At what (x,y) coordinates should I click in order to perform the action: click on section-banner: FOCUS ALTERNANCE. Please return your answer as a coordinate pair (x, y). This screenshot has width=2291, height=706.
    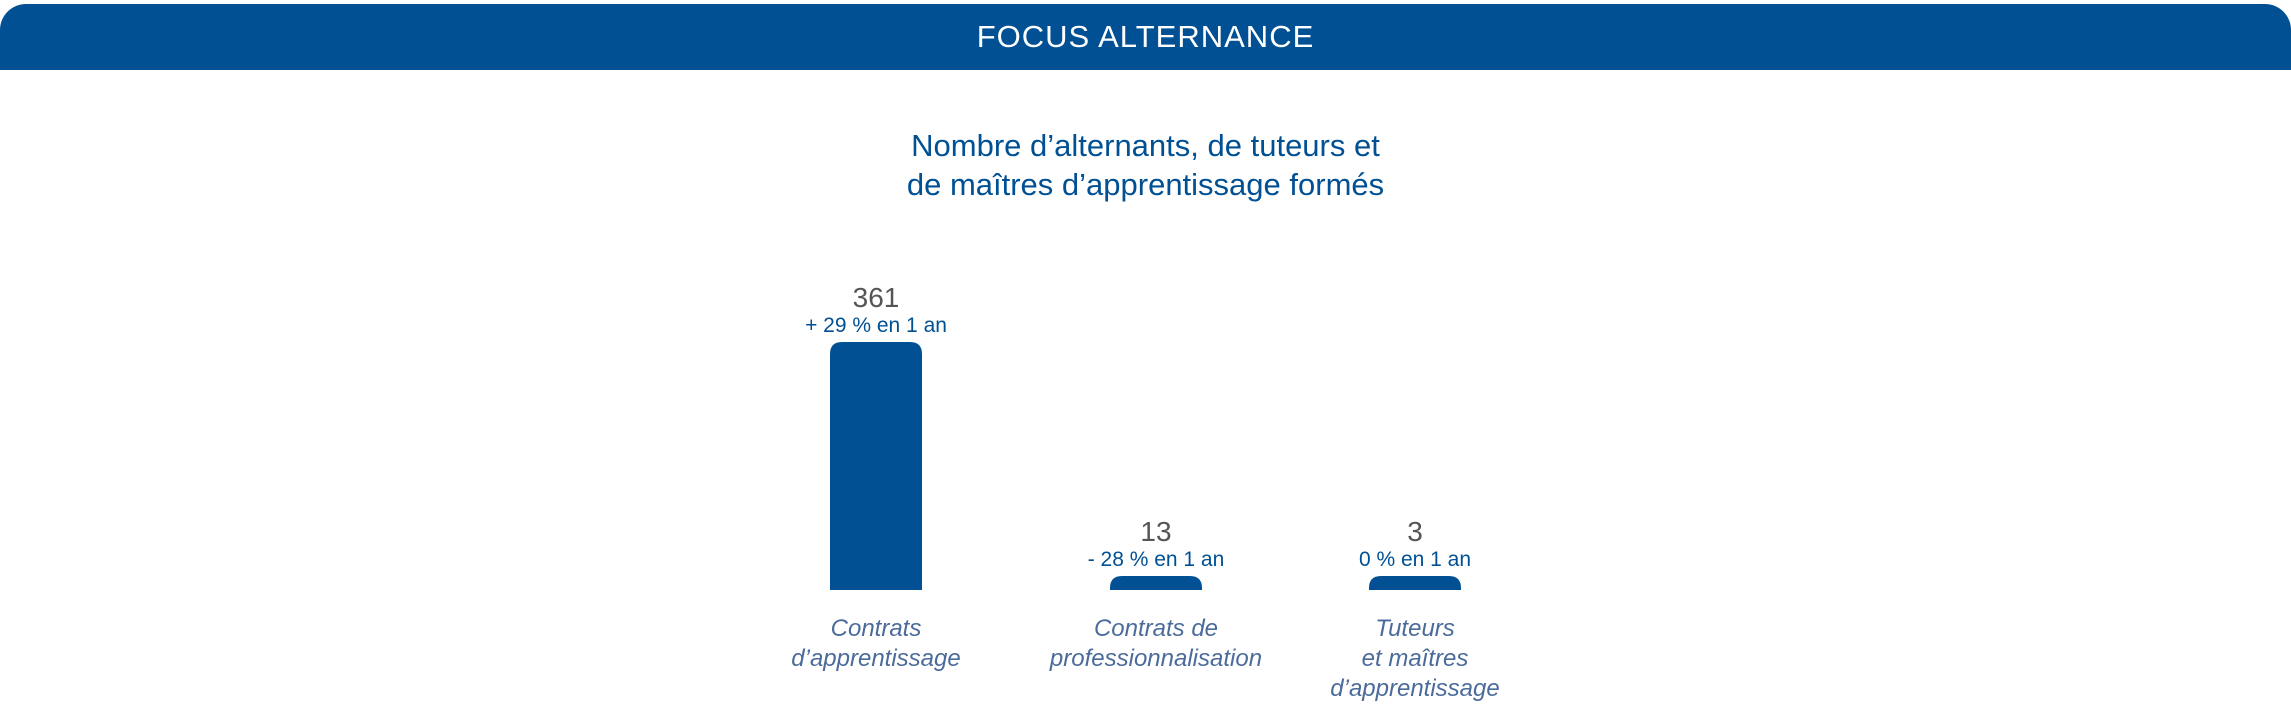
    Looking at the image, I should click on (1145, 37).